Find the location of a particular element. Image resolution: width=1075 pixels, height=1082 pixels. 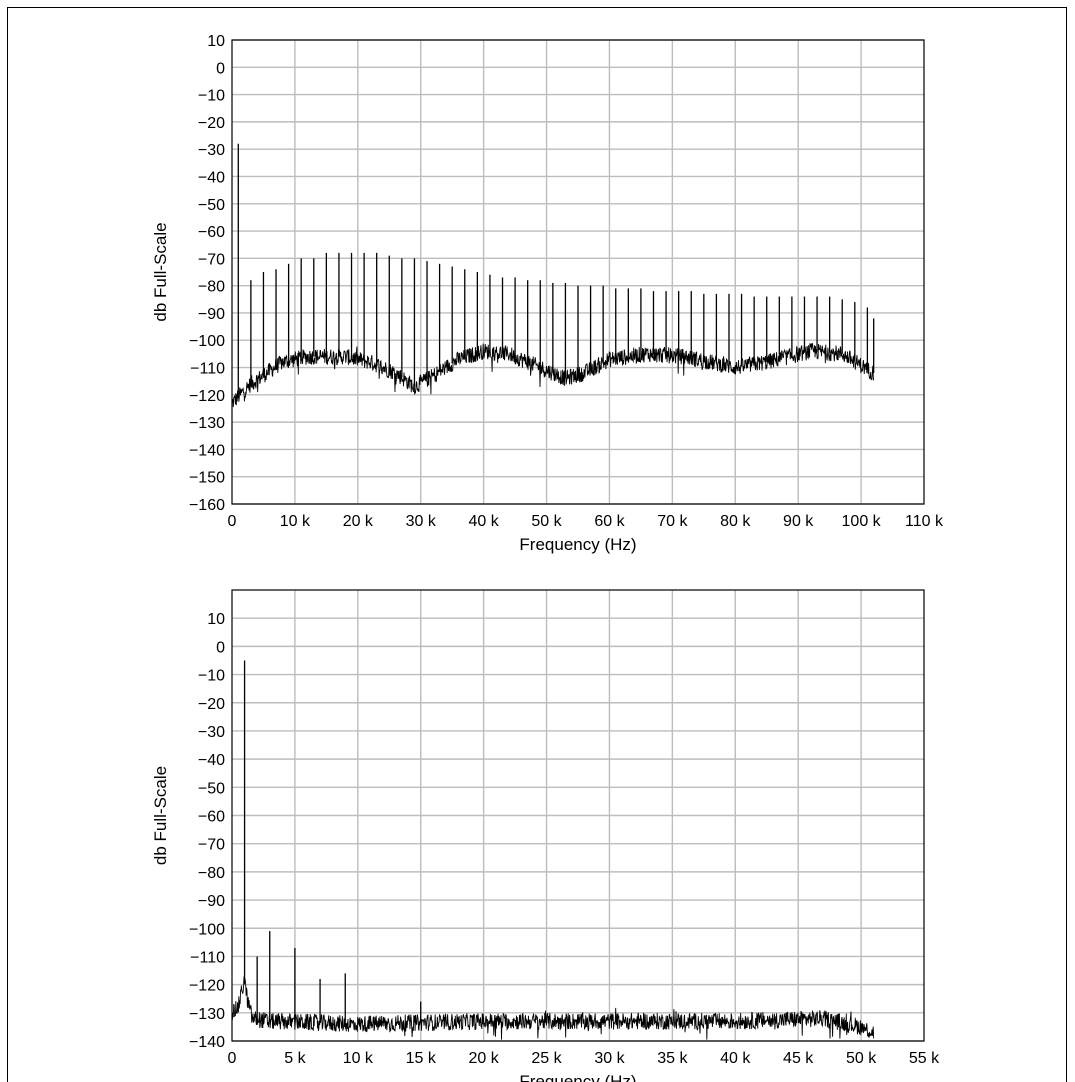

top-y-tick-label: −150 is located at coordinates (207, 478).